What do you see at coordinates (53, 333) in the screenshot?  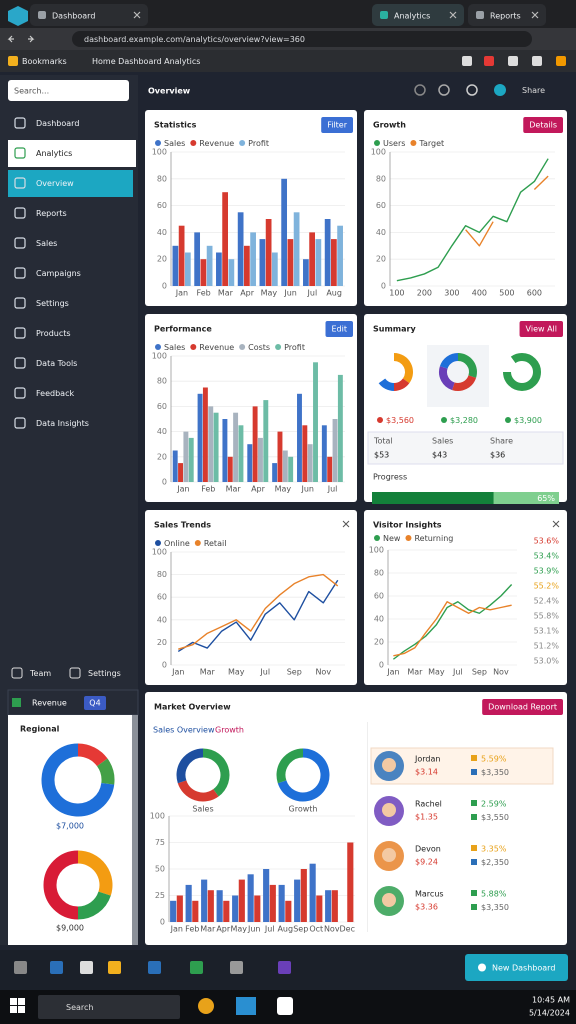 I see `nav-item: Products` at bounding box center [53, 333].